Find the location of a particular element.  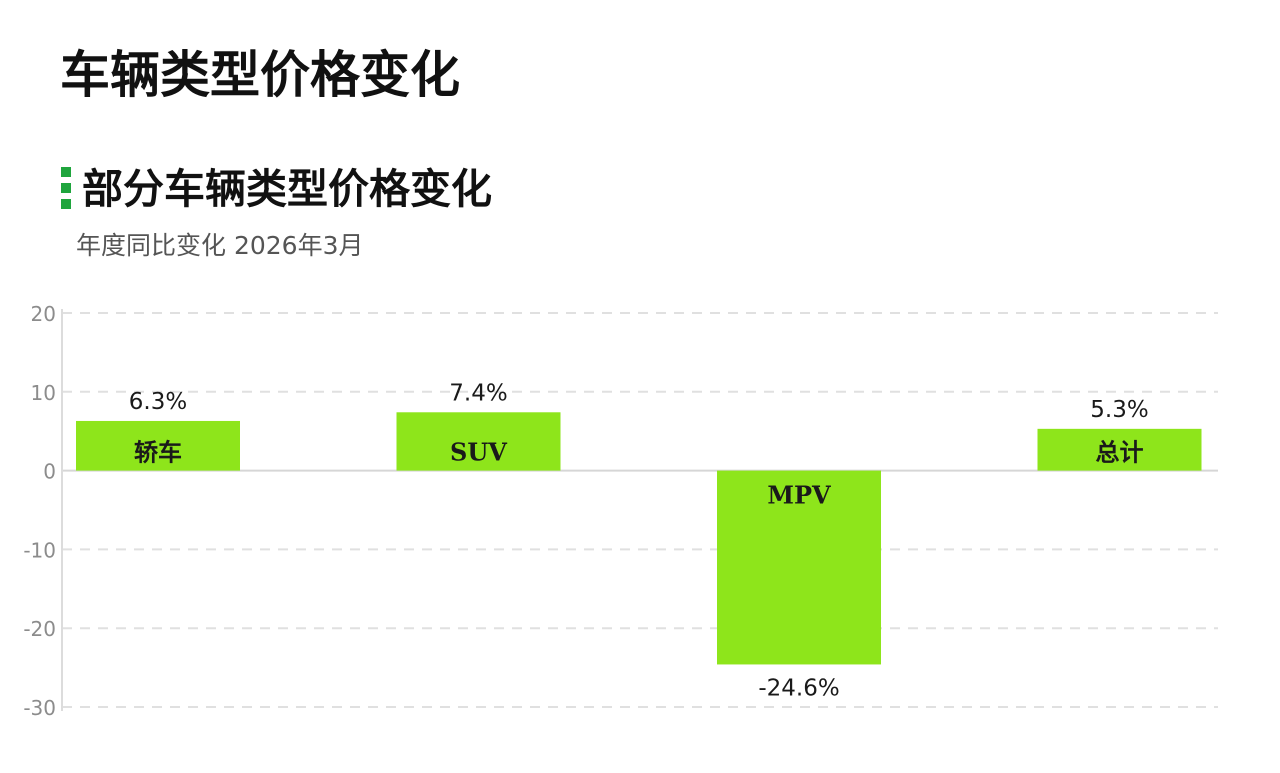

data-label: -24.6% is located at coordinates (798, 688).